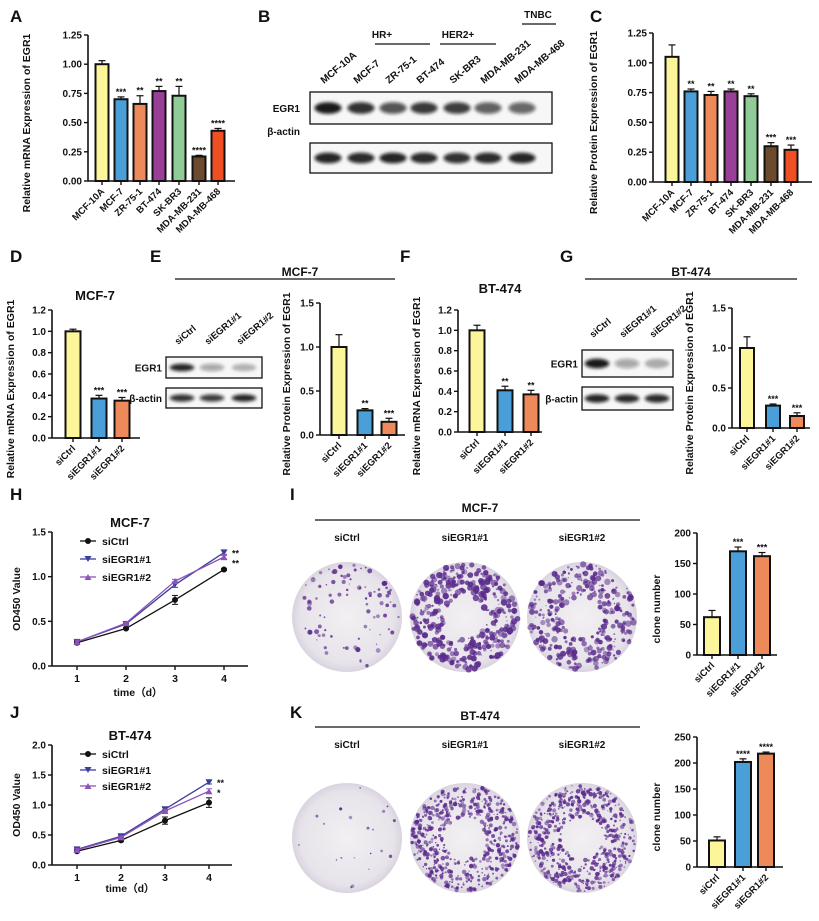  Describe the element at coordinates (199, 150) in the screenshot. I see `significance-label: ****` at that location.